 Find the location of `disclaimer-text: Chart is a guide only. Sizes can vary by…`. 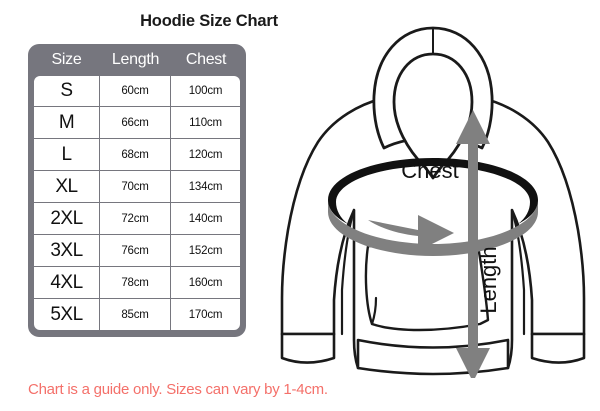

disclaimer-text: Chart is a guide only. Sizes can vary by… is located at coordinates (178, 389).